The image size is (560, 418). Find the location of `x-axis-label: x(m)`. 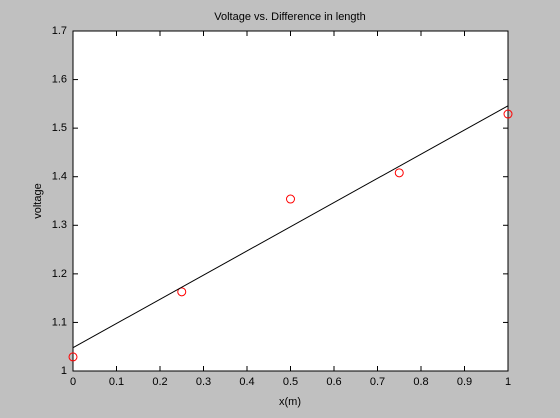

x-axis-label: x(m) is located at coordinates (290, 402).